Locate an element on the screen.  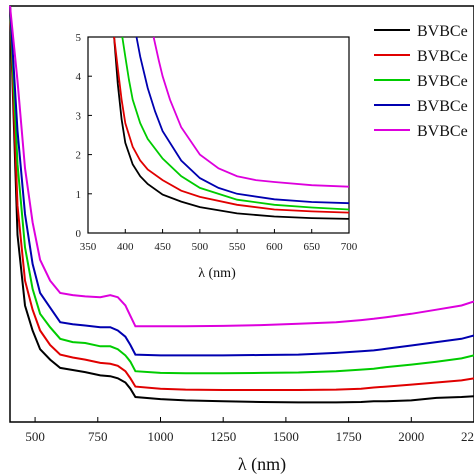
inset-x-tick-label: 450 is located at coordinates (162, 247).